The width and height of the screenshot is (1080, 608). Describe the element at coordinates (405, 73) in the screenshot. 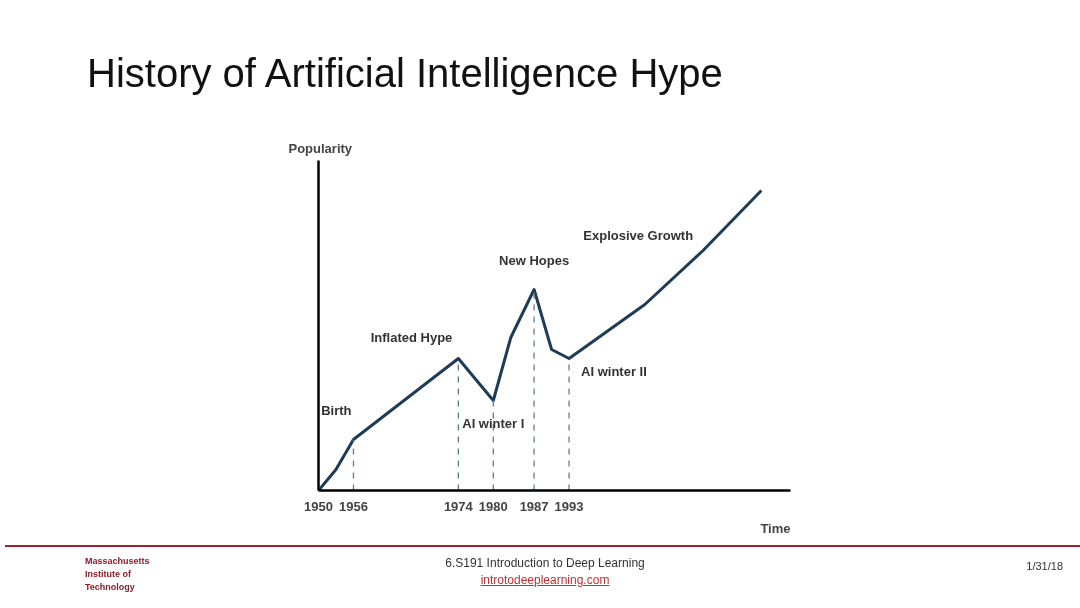

I see `chart-title: History of Artificial Intelligence Hype` at that location.